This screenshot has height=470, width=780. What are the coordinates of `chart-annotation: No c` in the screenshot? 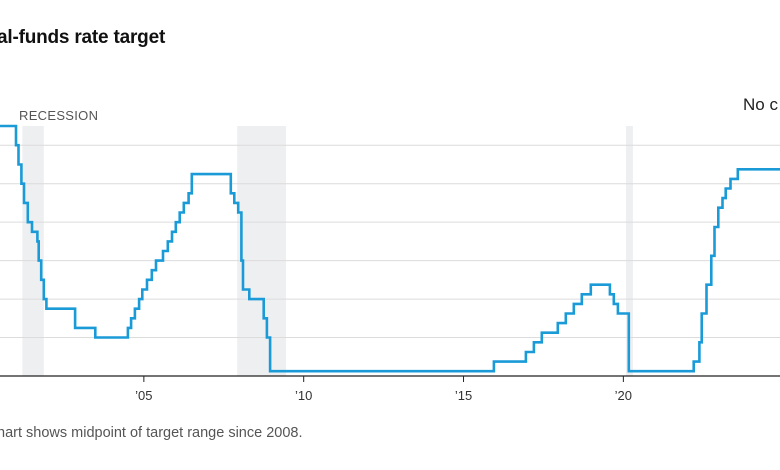 It's located at (760, 104).